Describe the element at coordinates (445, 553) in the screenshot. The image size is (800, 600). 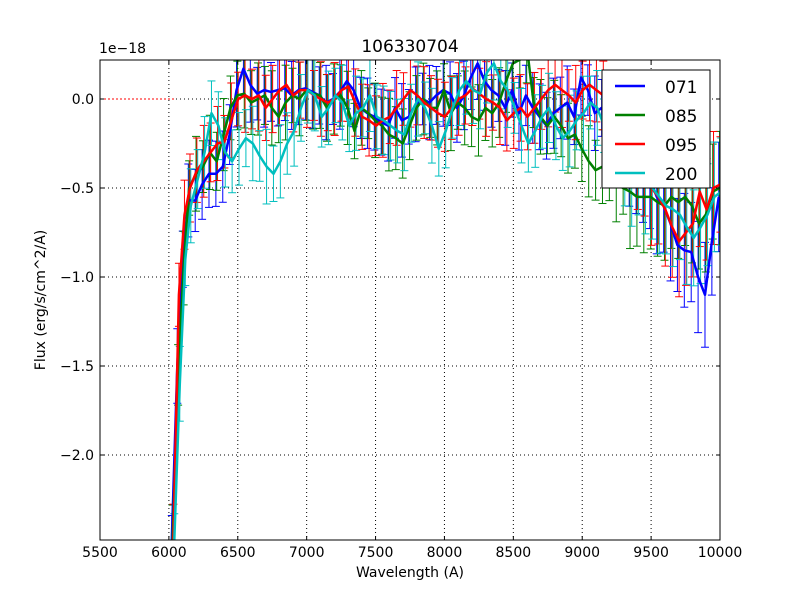
I see `x-tick-label: 8000` at that location.